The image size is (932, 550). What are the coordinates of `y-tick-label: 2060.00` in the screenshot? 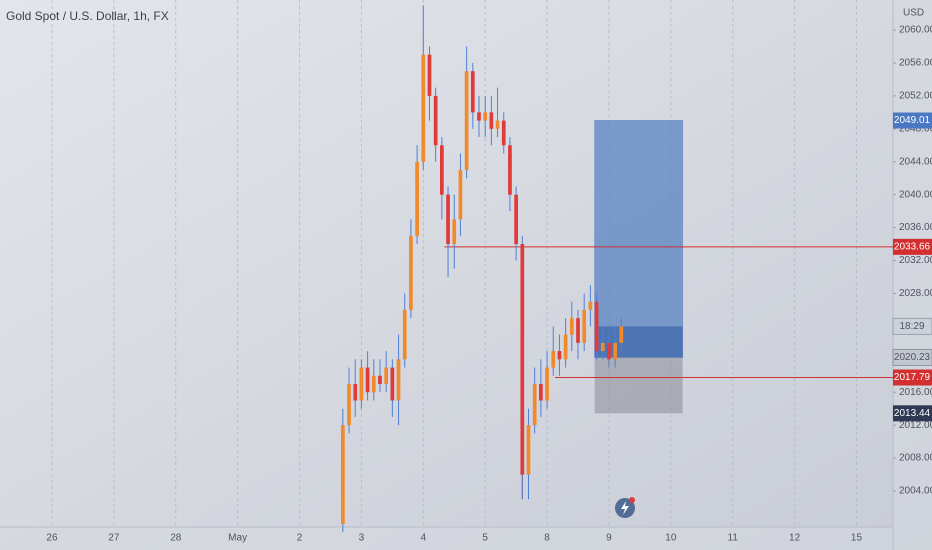 It's located at (915, 30).